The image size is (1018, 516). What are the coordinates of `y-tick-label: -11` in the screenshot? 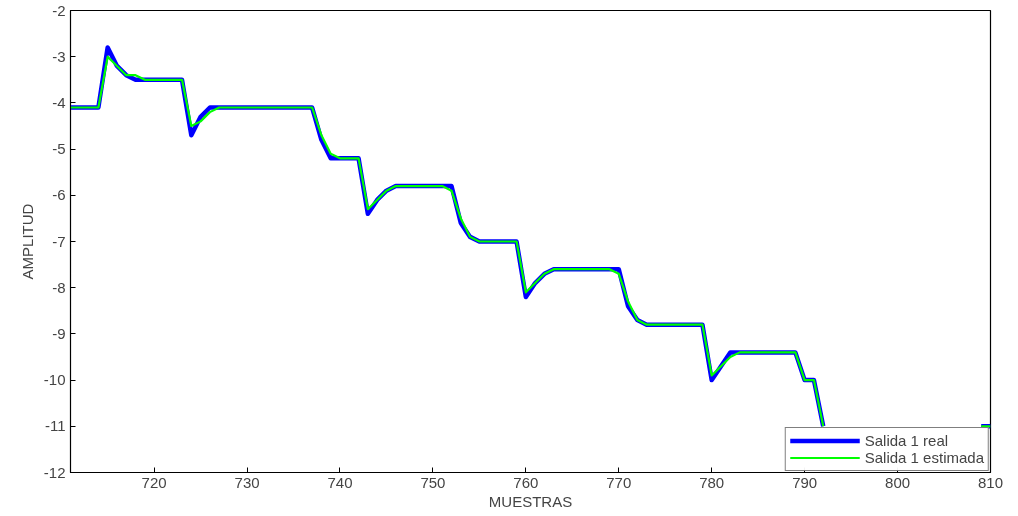 It's located at (55, 426).